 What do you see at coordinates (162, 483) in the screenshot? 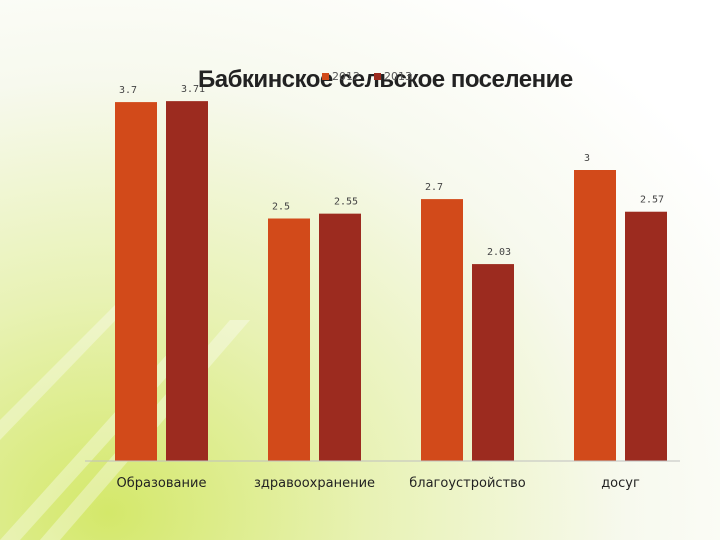
I see `category-label-1: Образование` at bounding box center [162, 483].